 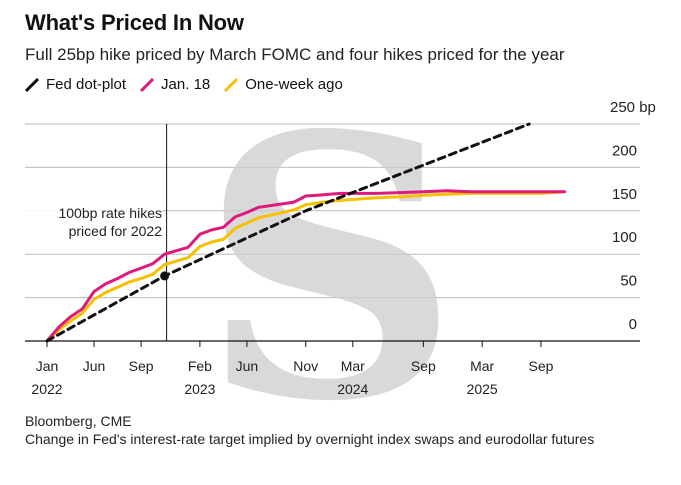 I want to click on yellow-line-icon, so click(x=231, y=84).